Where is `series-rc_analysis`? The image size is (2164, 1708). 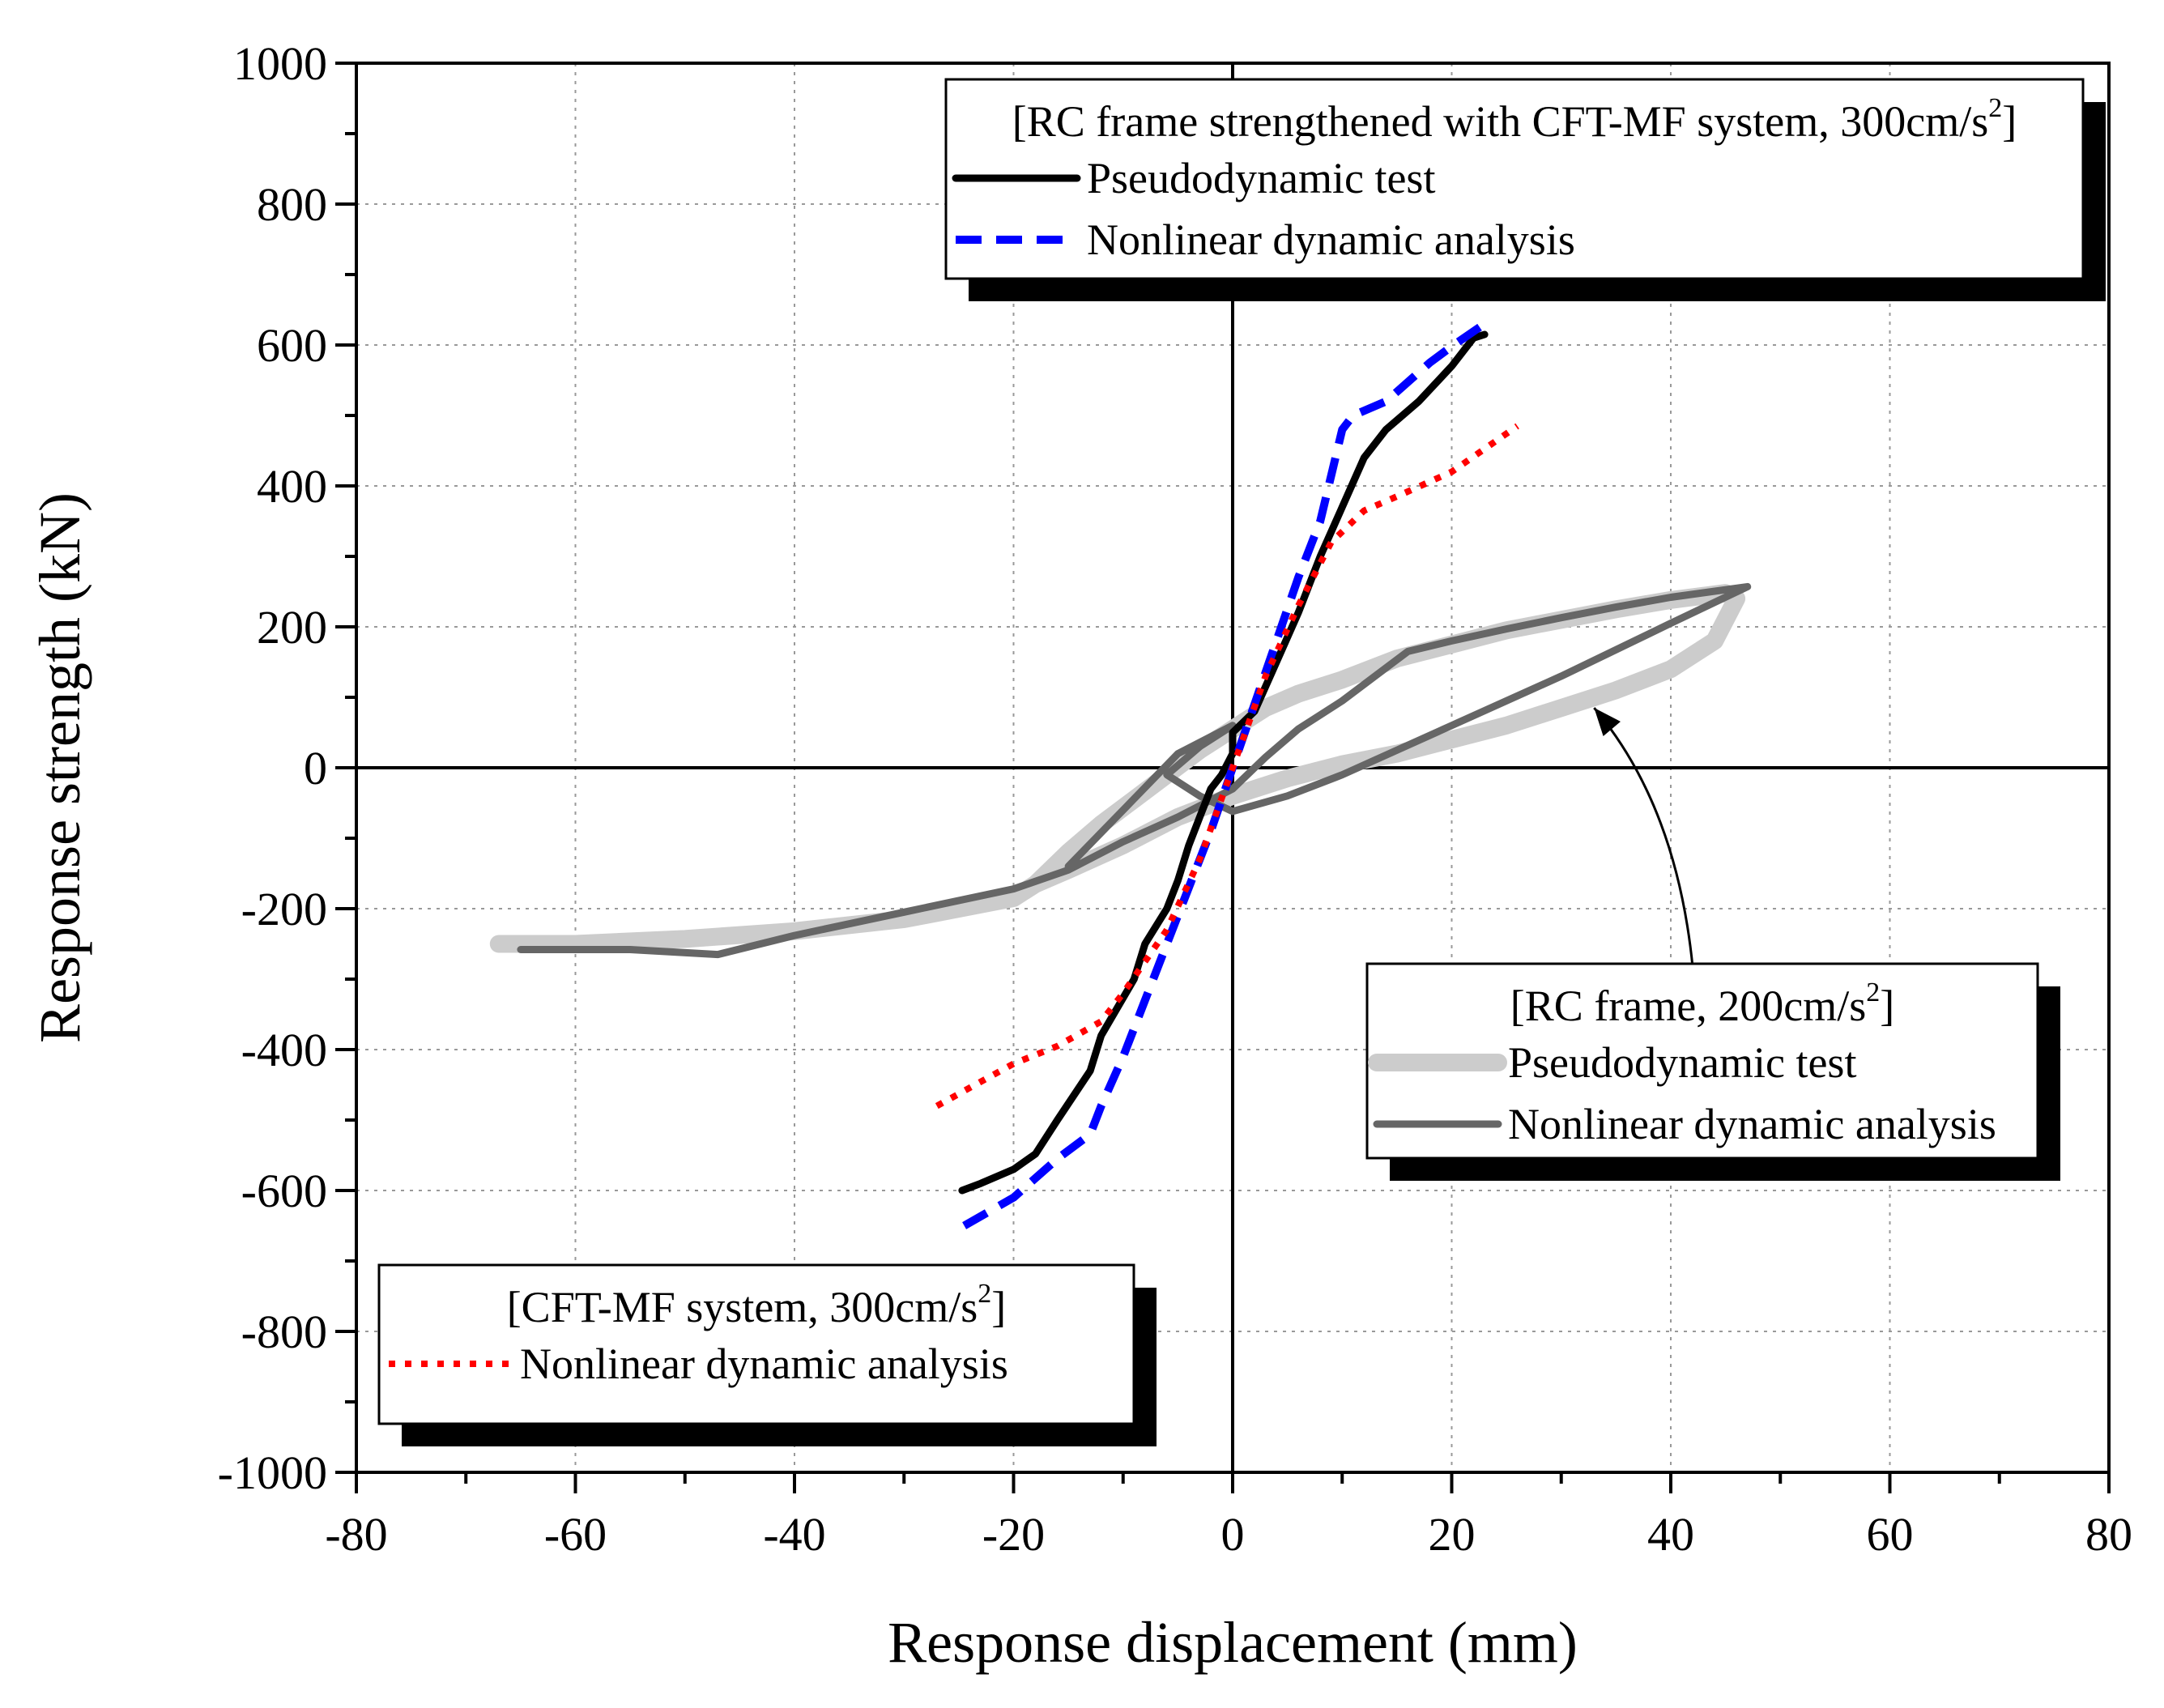
series-rc_analysis is located at coordinates (1134, 770).